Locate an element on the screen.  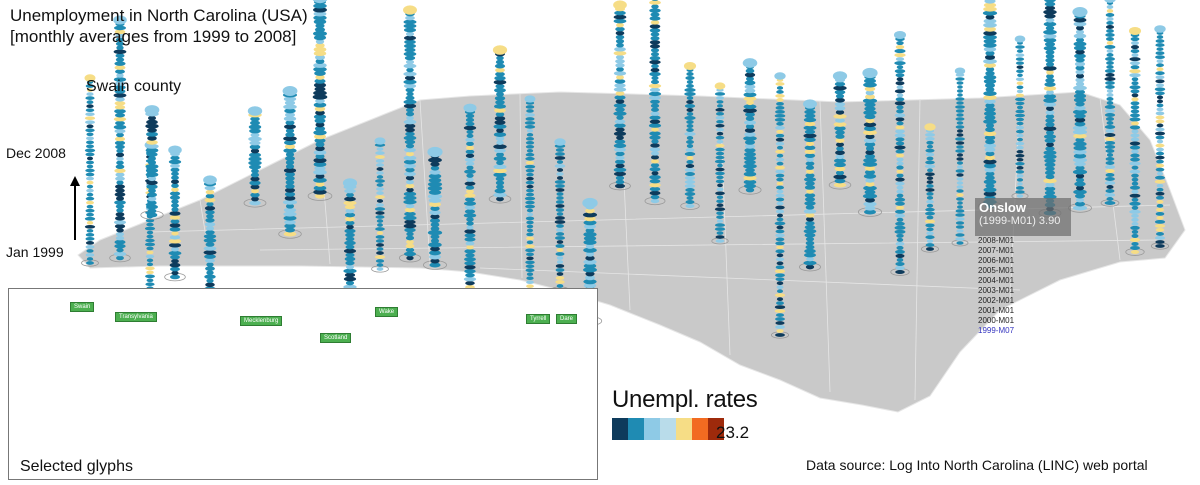
legend-max-value: 23.2 is located at coordinates (733, 432).